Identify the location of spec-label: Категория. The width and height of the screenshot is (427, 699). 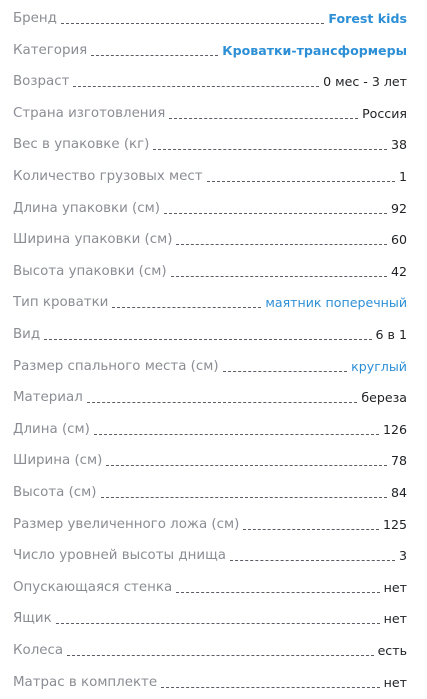
(50, 50).